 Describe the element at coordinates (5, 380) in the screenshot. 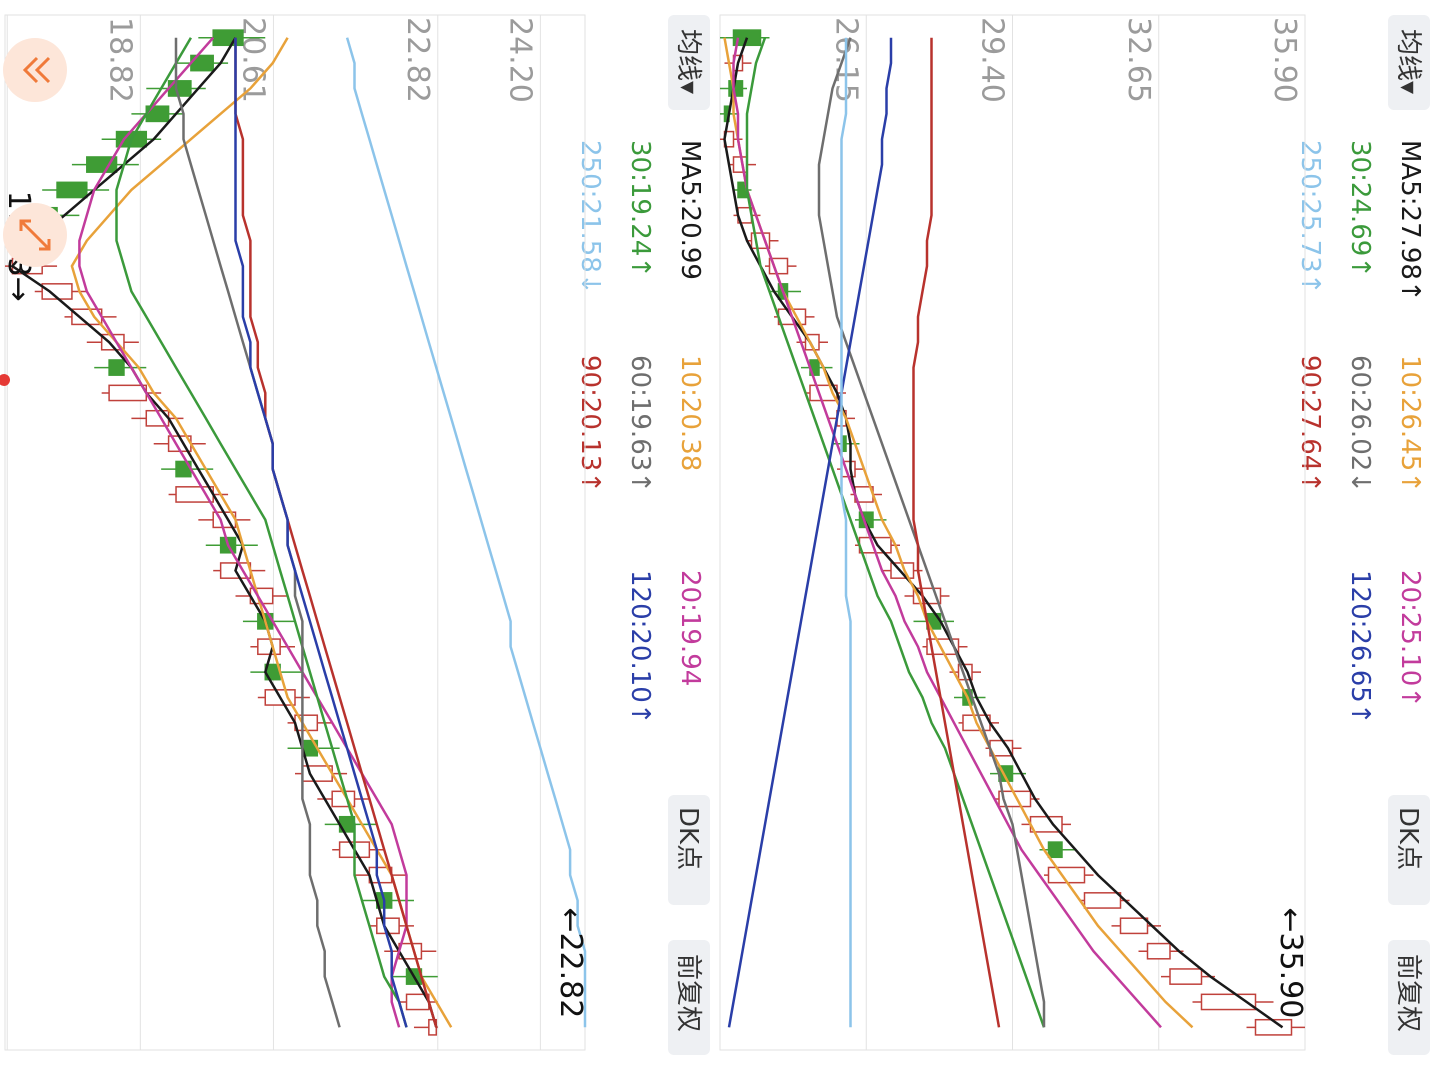

I see `cursor-dot` at that location.